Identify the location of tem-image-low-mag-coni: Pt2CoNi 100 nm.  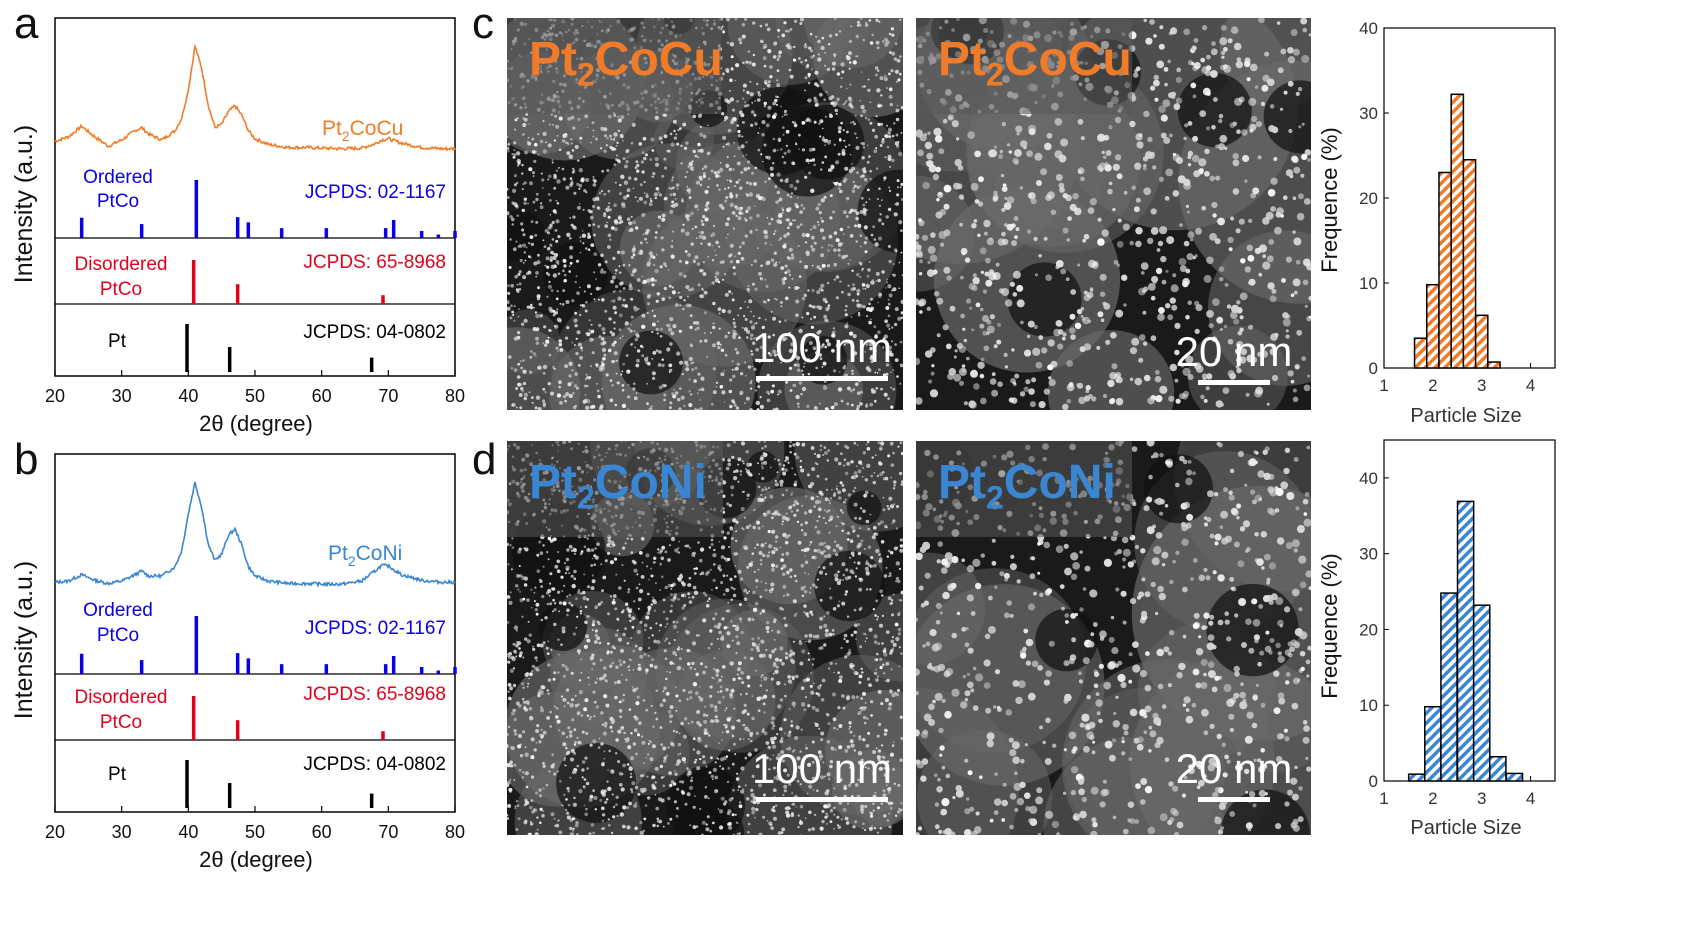
(705, 638).